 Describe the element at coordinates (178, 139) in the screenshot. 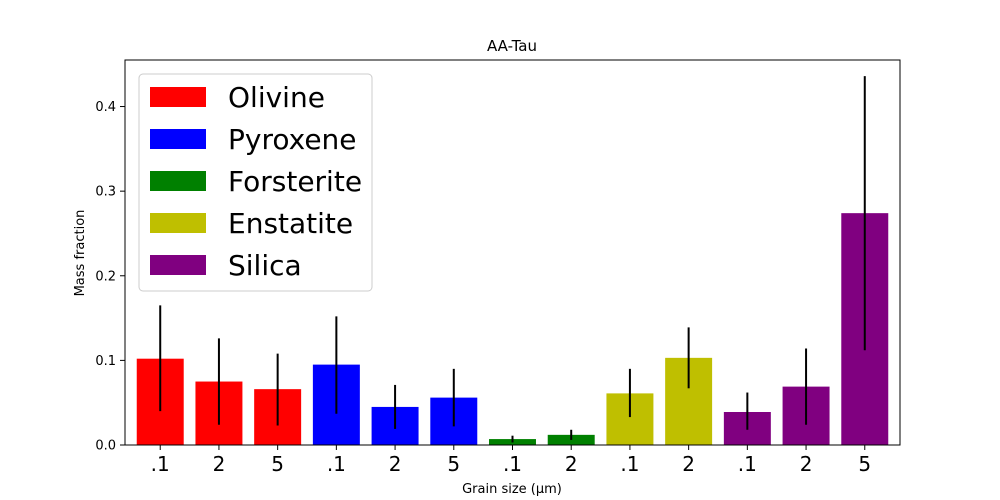

I see `legend-swatch-pyroxene` at that location.